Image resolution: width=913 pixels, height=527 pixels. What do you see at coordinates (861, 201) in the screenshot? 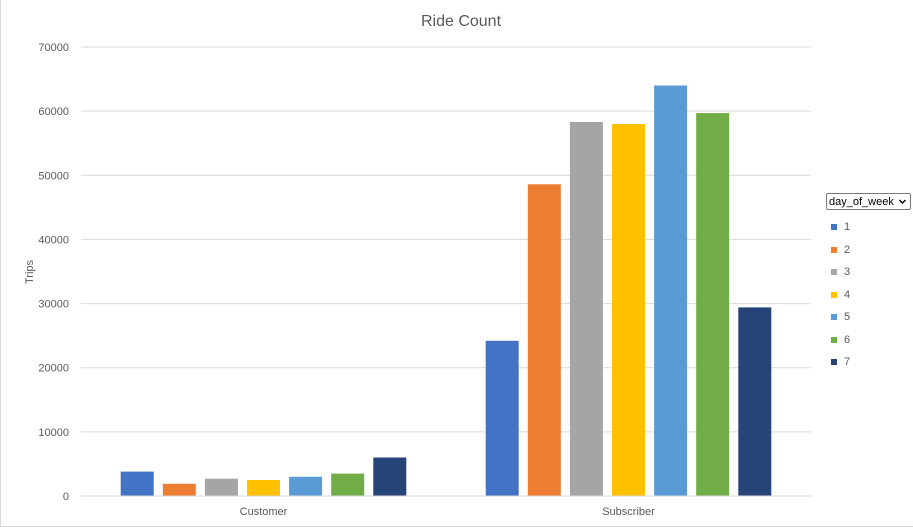
I see `legend-filter-label: day_of_week` at bounding box center [861, 201].